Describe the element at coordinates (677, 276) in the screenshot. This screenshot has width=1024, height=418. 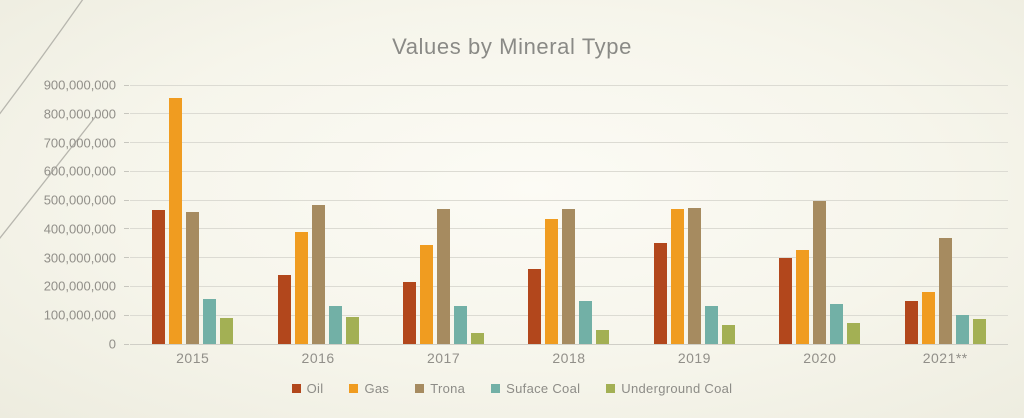
I see `bar-gas-2019` at that location.